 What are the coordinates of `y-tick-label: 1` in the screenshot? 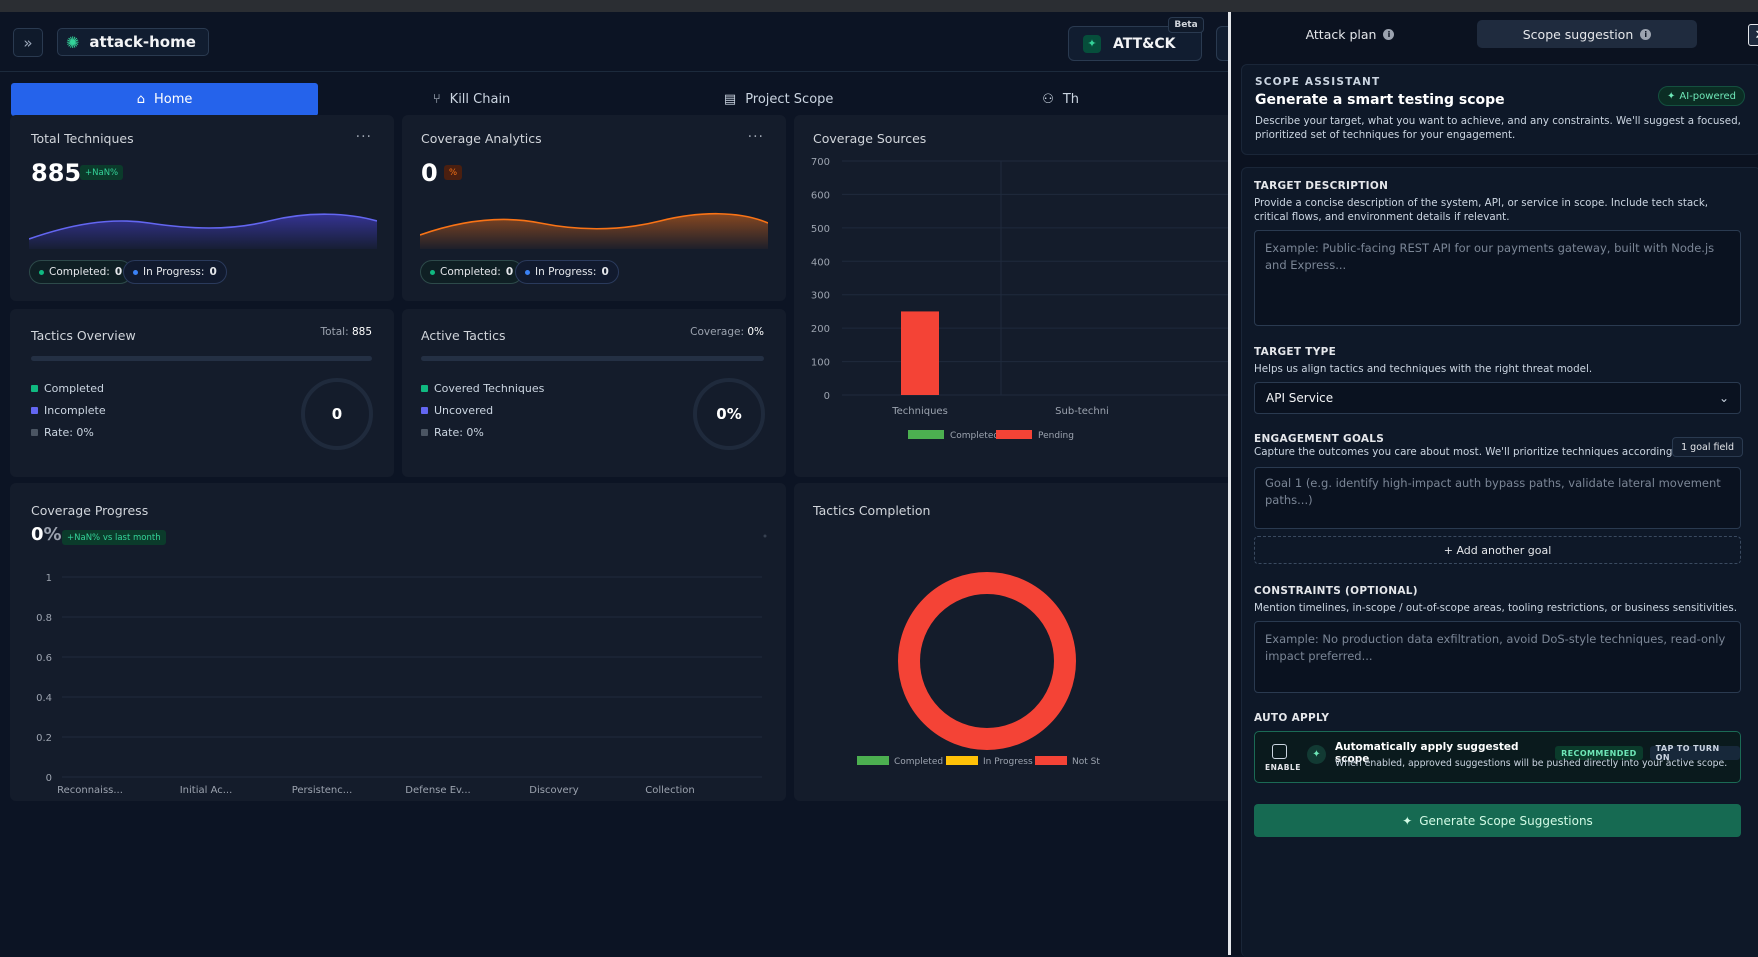 It's located at (49, 578).